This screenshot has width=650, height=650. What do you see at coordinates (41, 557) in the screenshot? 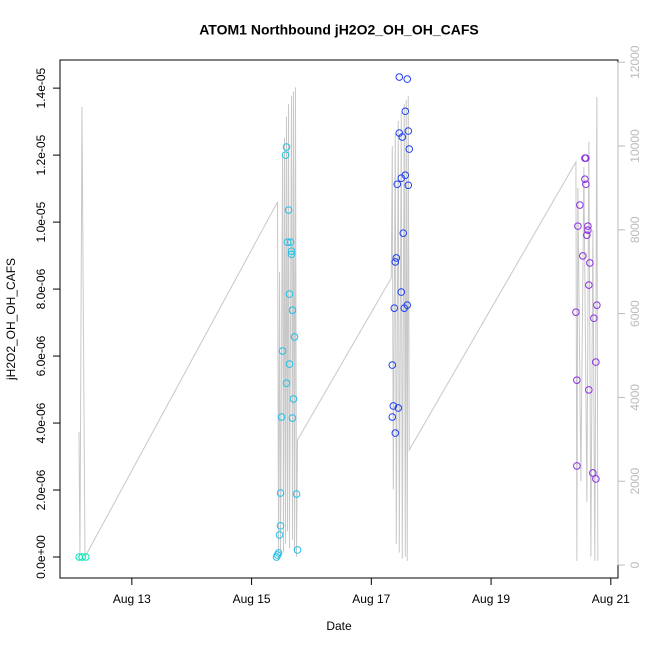
I see `y-tick-label: 0.0e+00` at bounding box center [41, 557].